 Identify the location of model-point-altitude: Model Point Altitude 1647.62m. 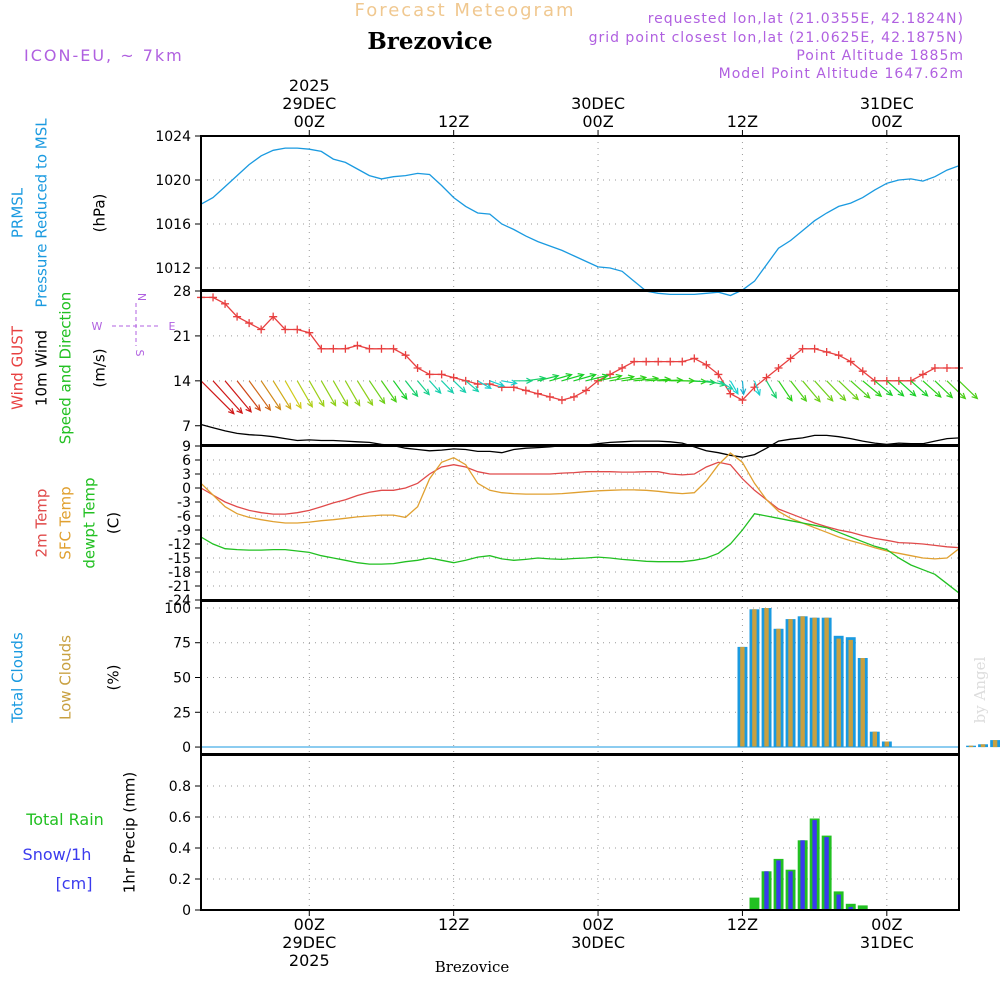
(841, 74).